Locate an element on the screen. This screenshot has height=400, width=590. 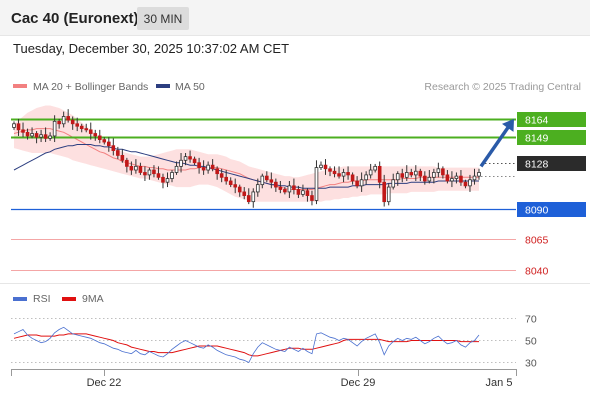
chart-header: Cac 40 (Euronext) 30 MIN is located at coordinates (295, 18).